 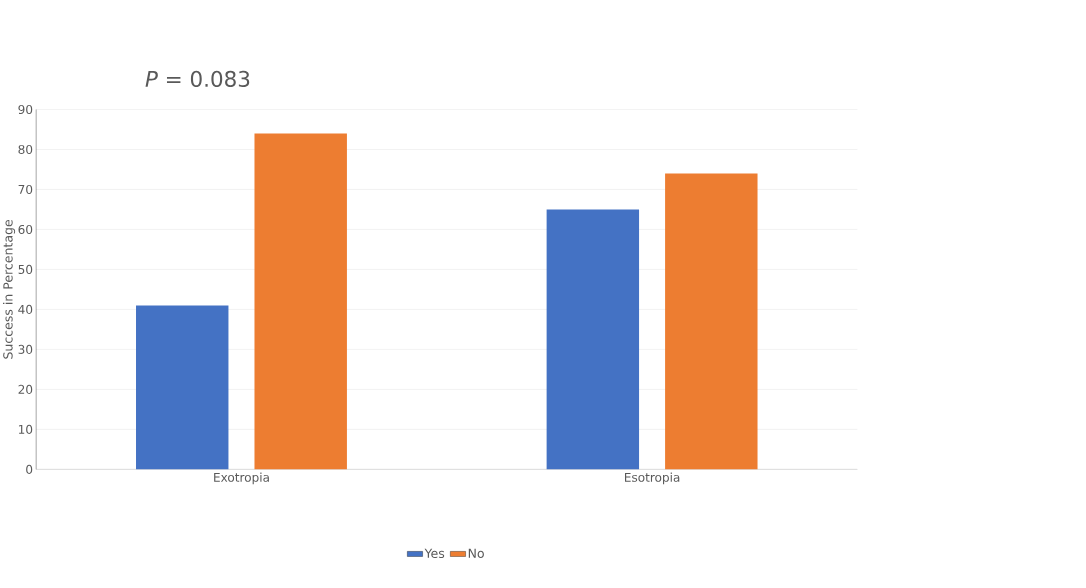 What do you see at coordinates (29, 469) in the screenshot?
I see `y-tick-label: 0` at bounding box center [29, 469].